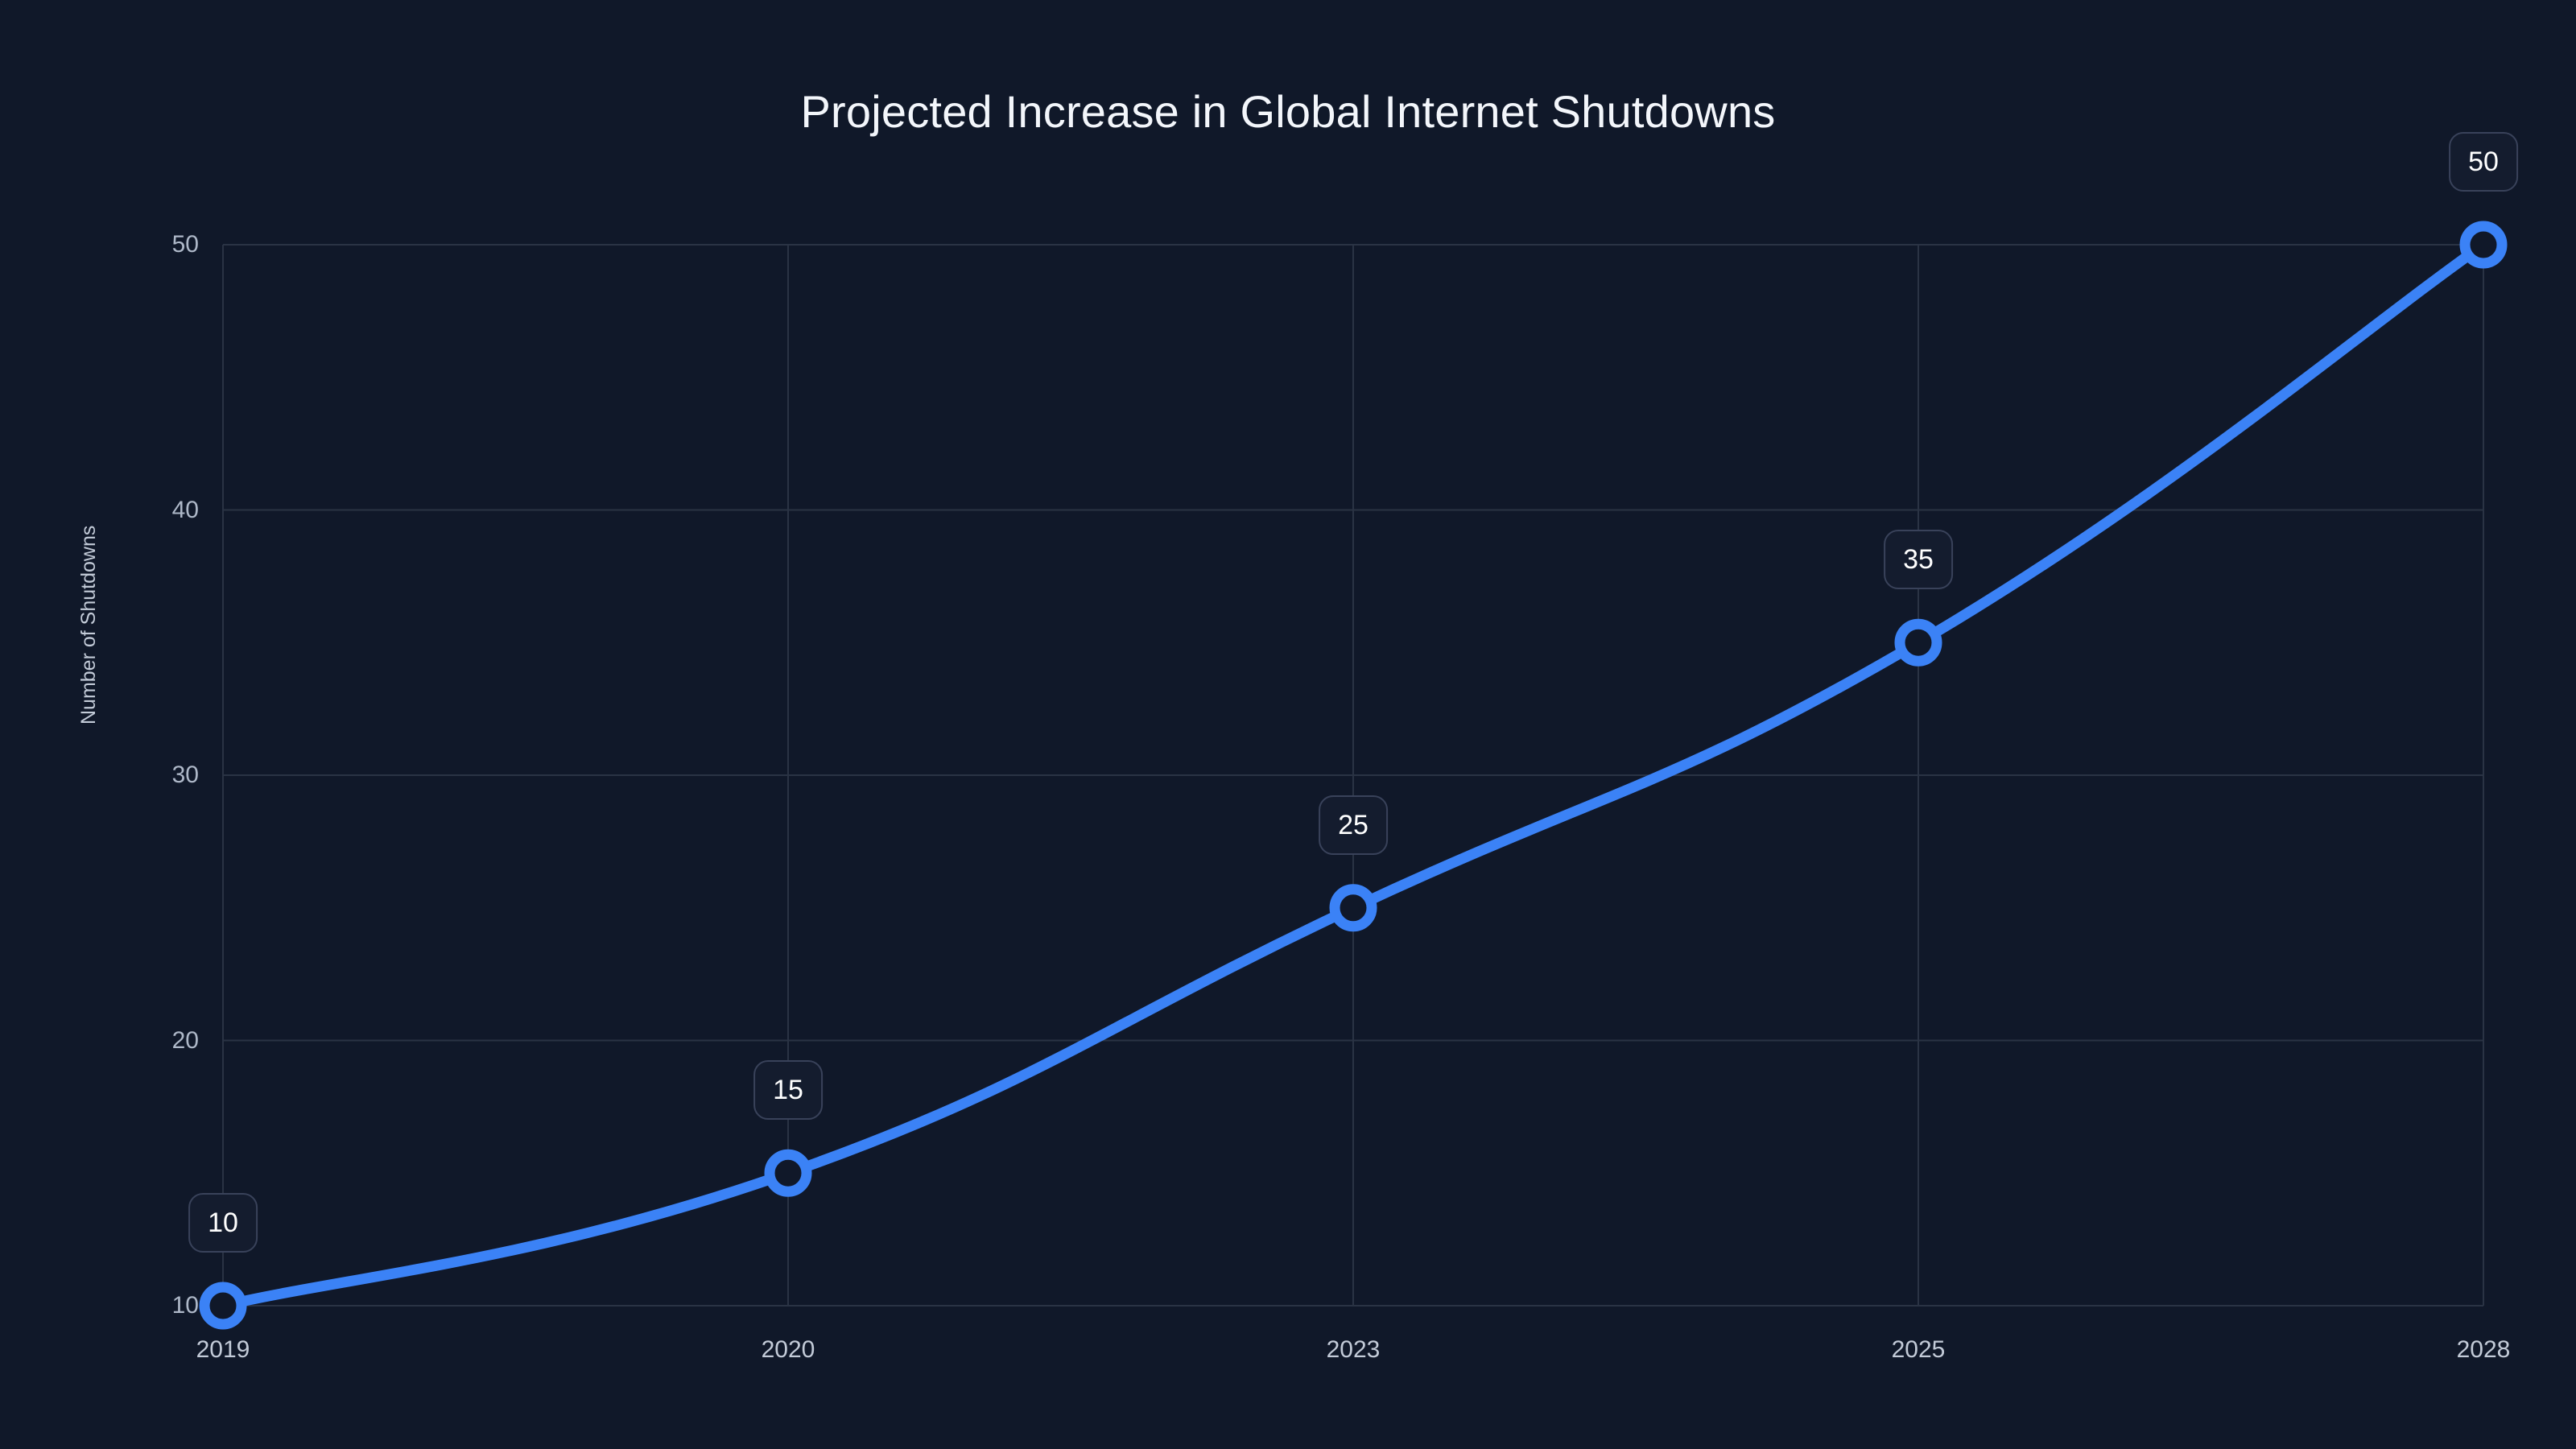 The image size is (2576, 1449). Describe the element at coordinates (1353, 825) in the screenshot. I see `data-point-value-badge: 25` at that location.